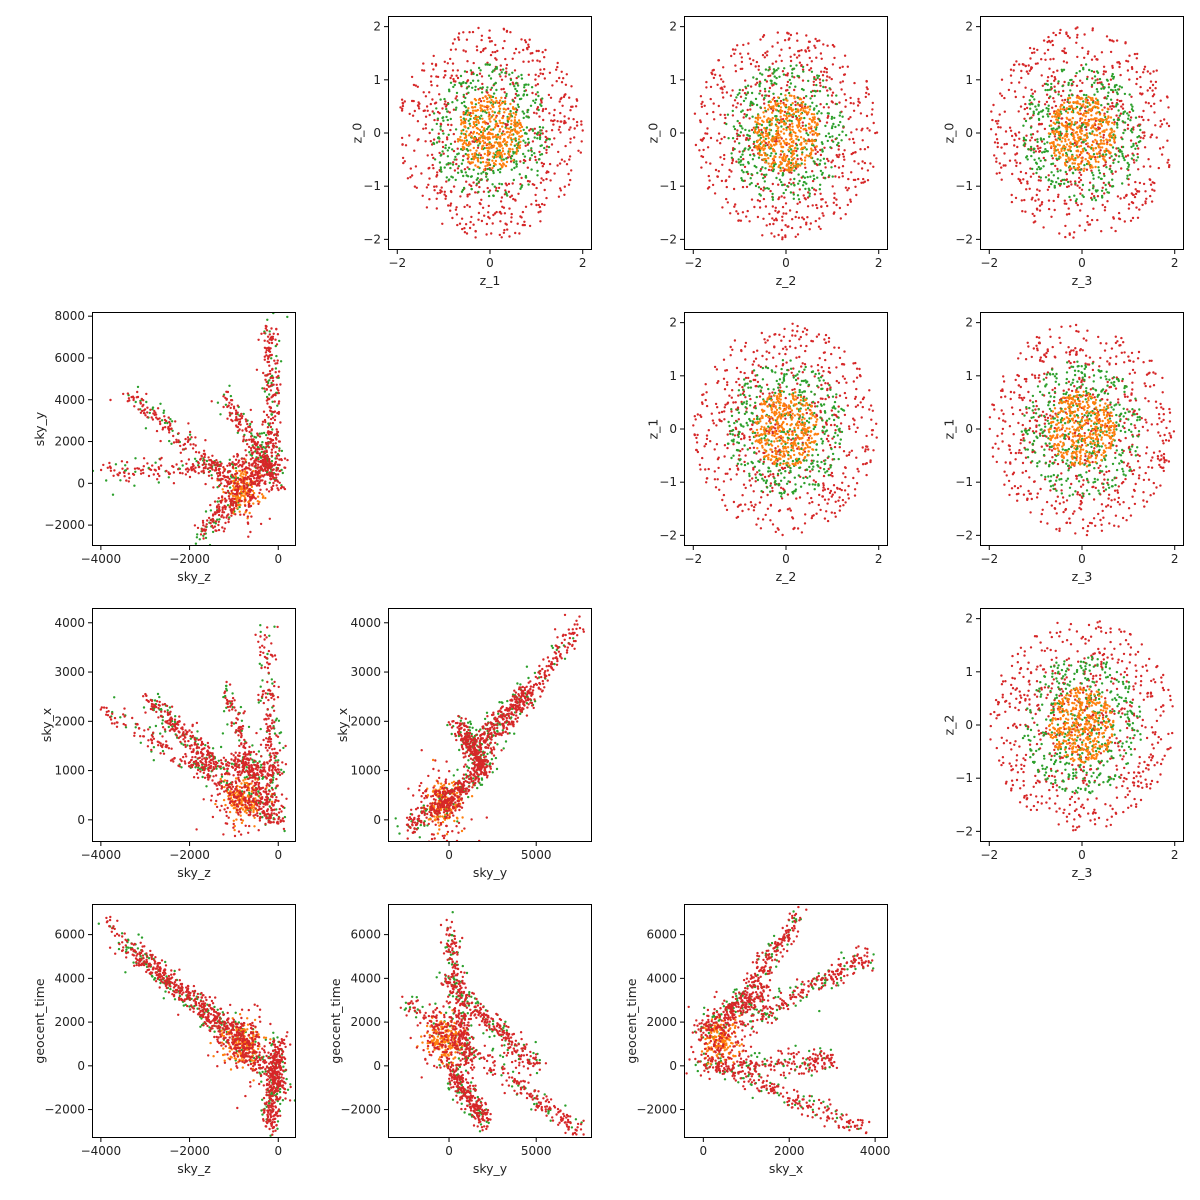  Describe the element at coordinates (1080, 132) in the screenshot. I see `data-points` at that location.